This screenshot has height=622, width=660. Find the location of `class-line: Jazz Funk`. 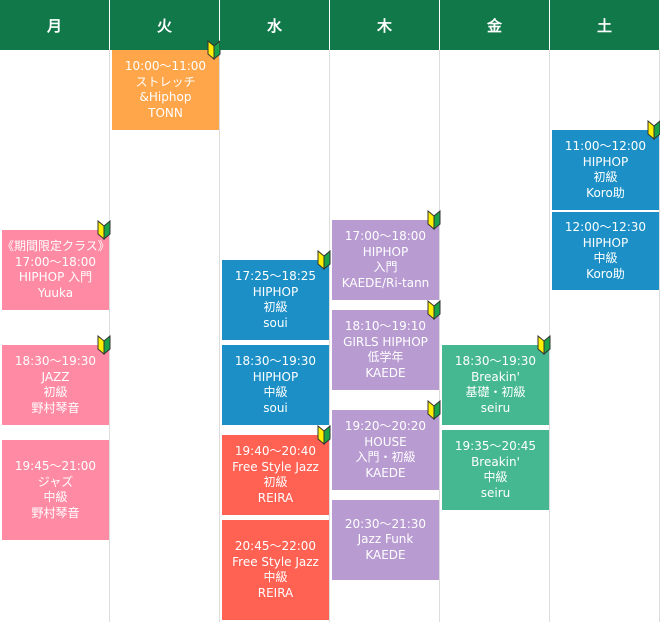

class-line: Jazz Funk is located at coordinates (385, 539).